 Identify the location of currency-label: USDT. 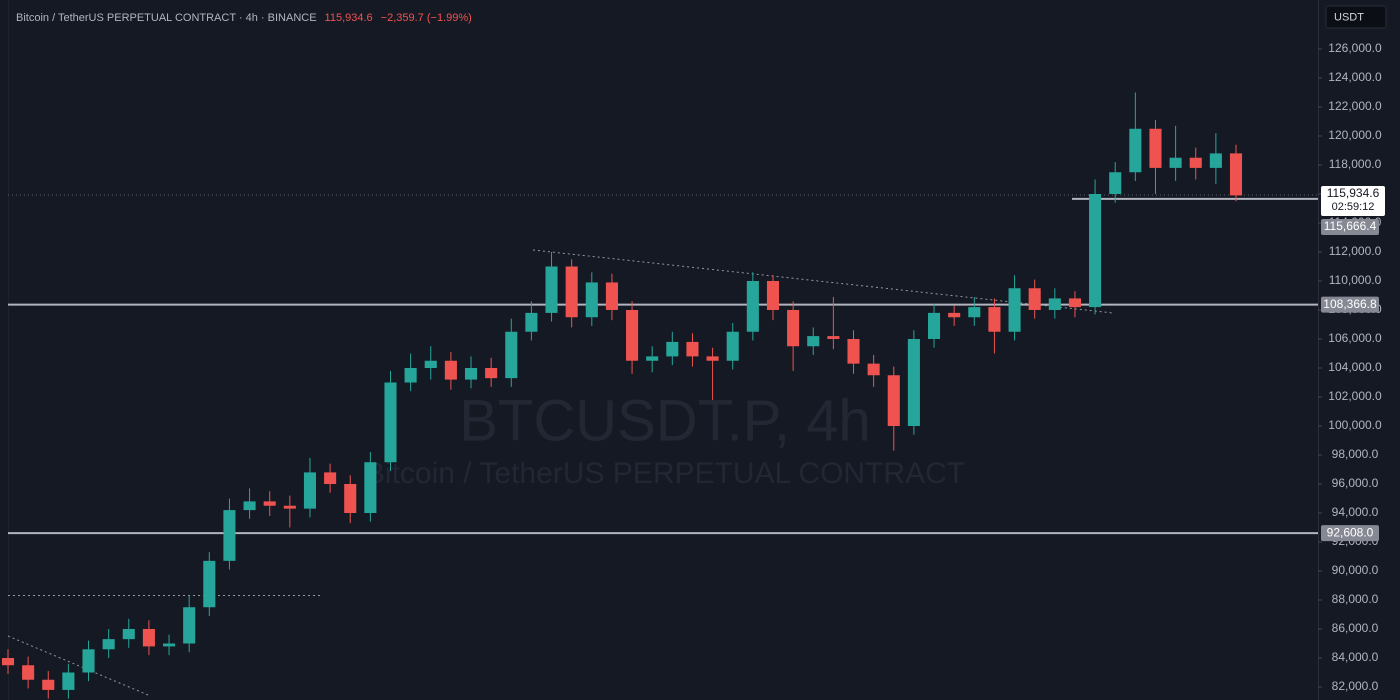
(1349, 17).